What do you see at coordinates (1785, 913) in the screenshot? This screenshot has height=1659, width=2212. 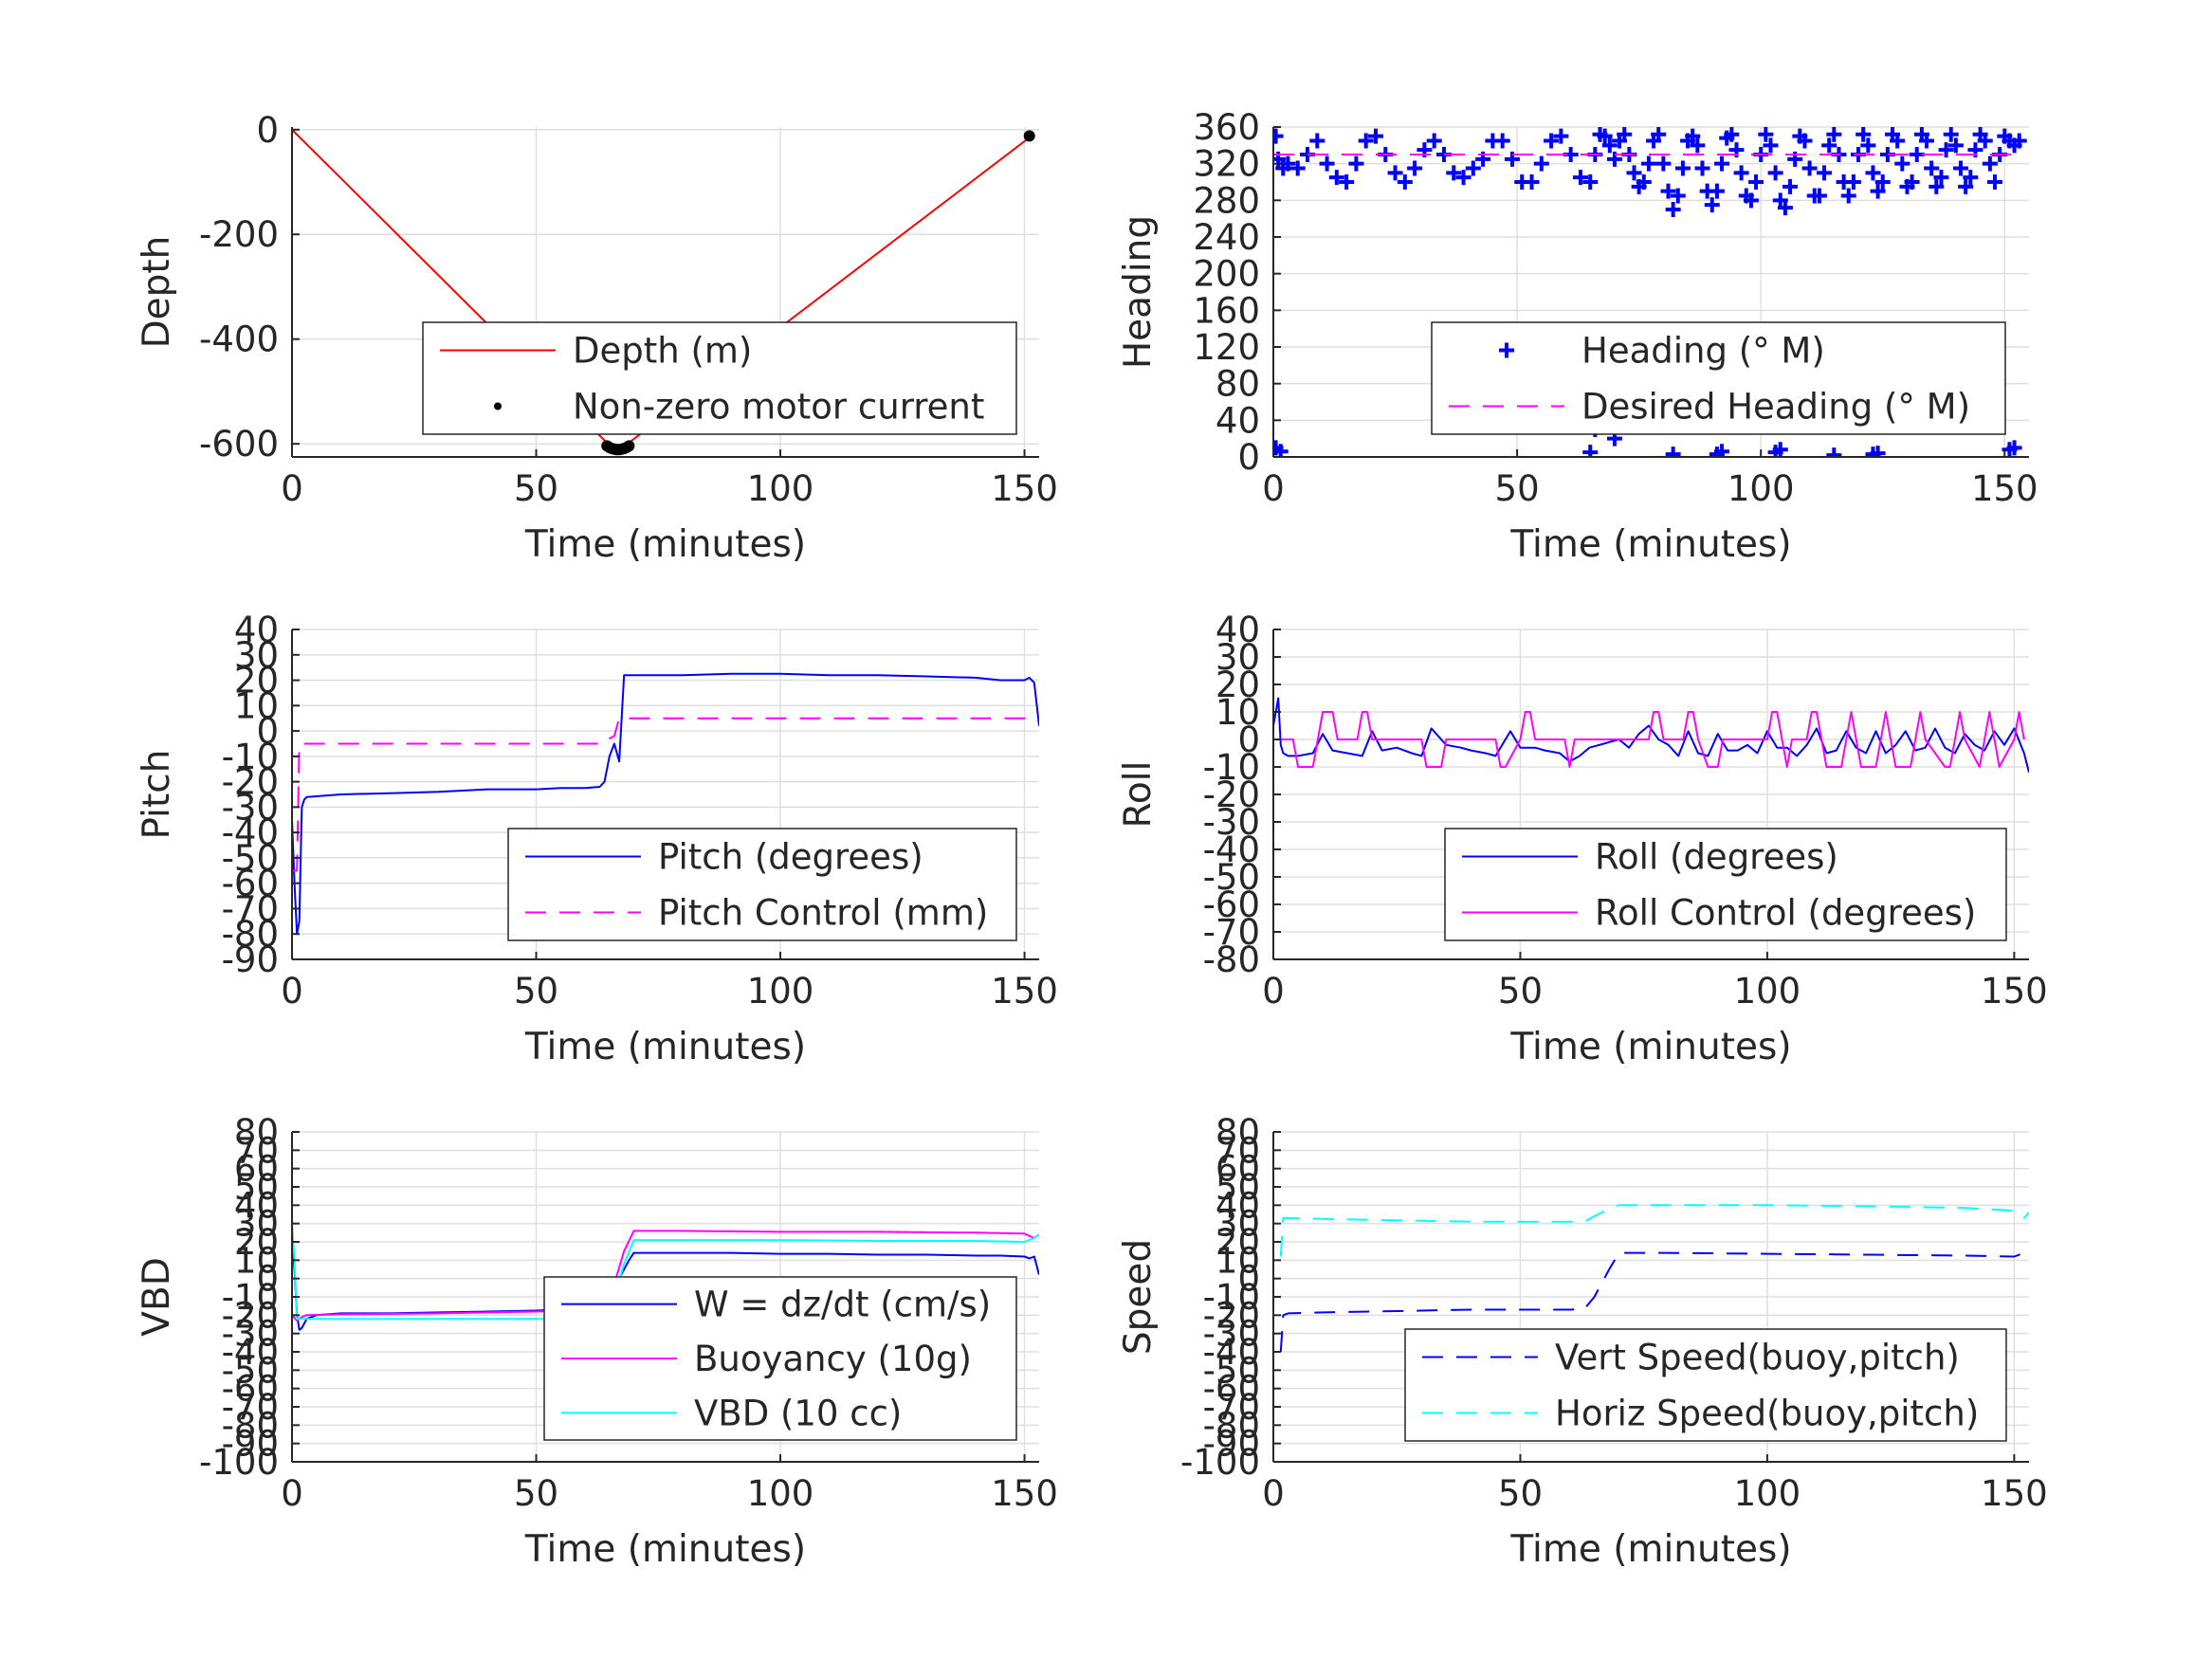 I see `legend-label: Roll Control (degrees)` at bounding box center [1785, 913].